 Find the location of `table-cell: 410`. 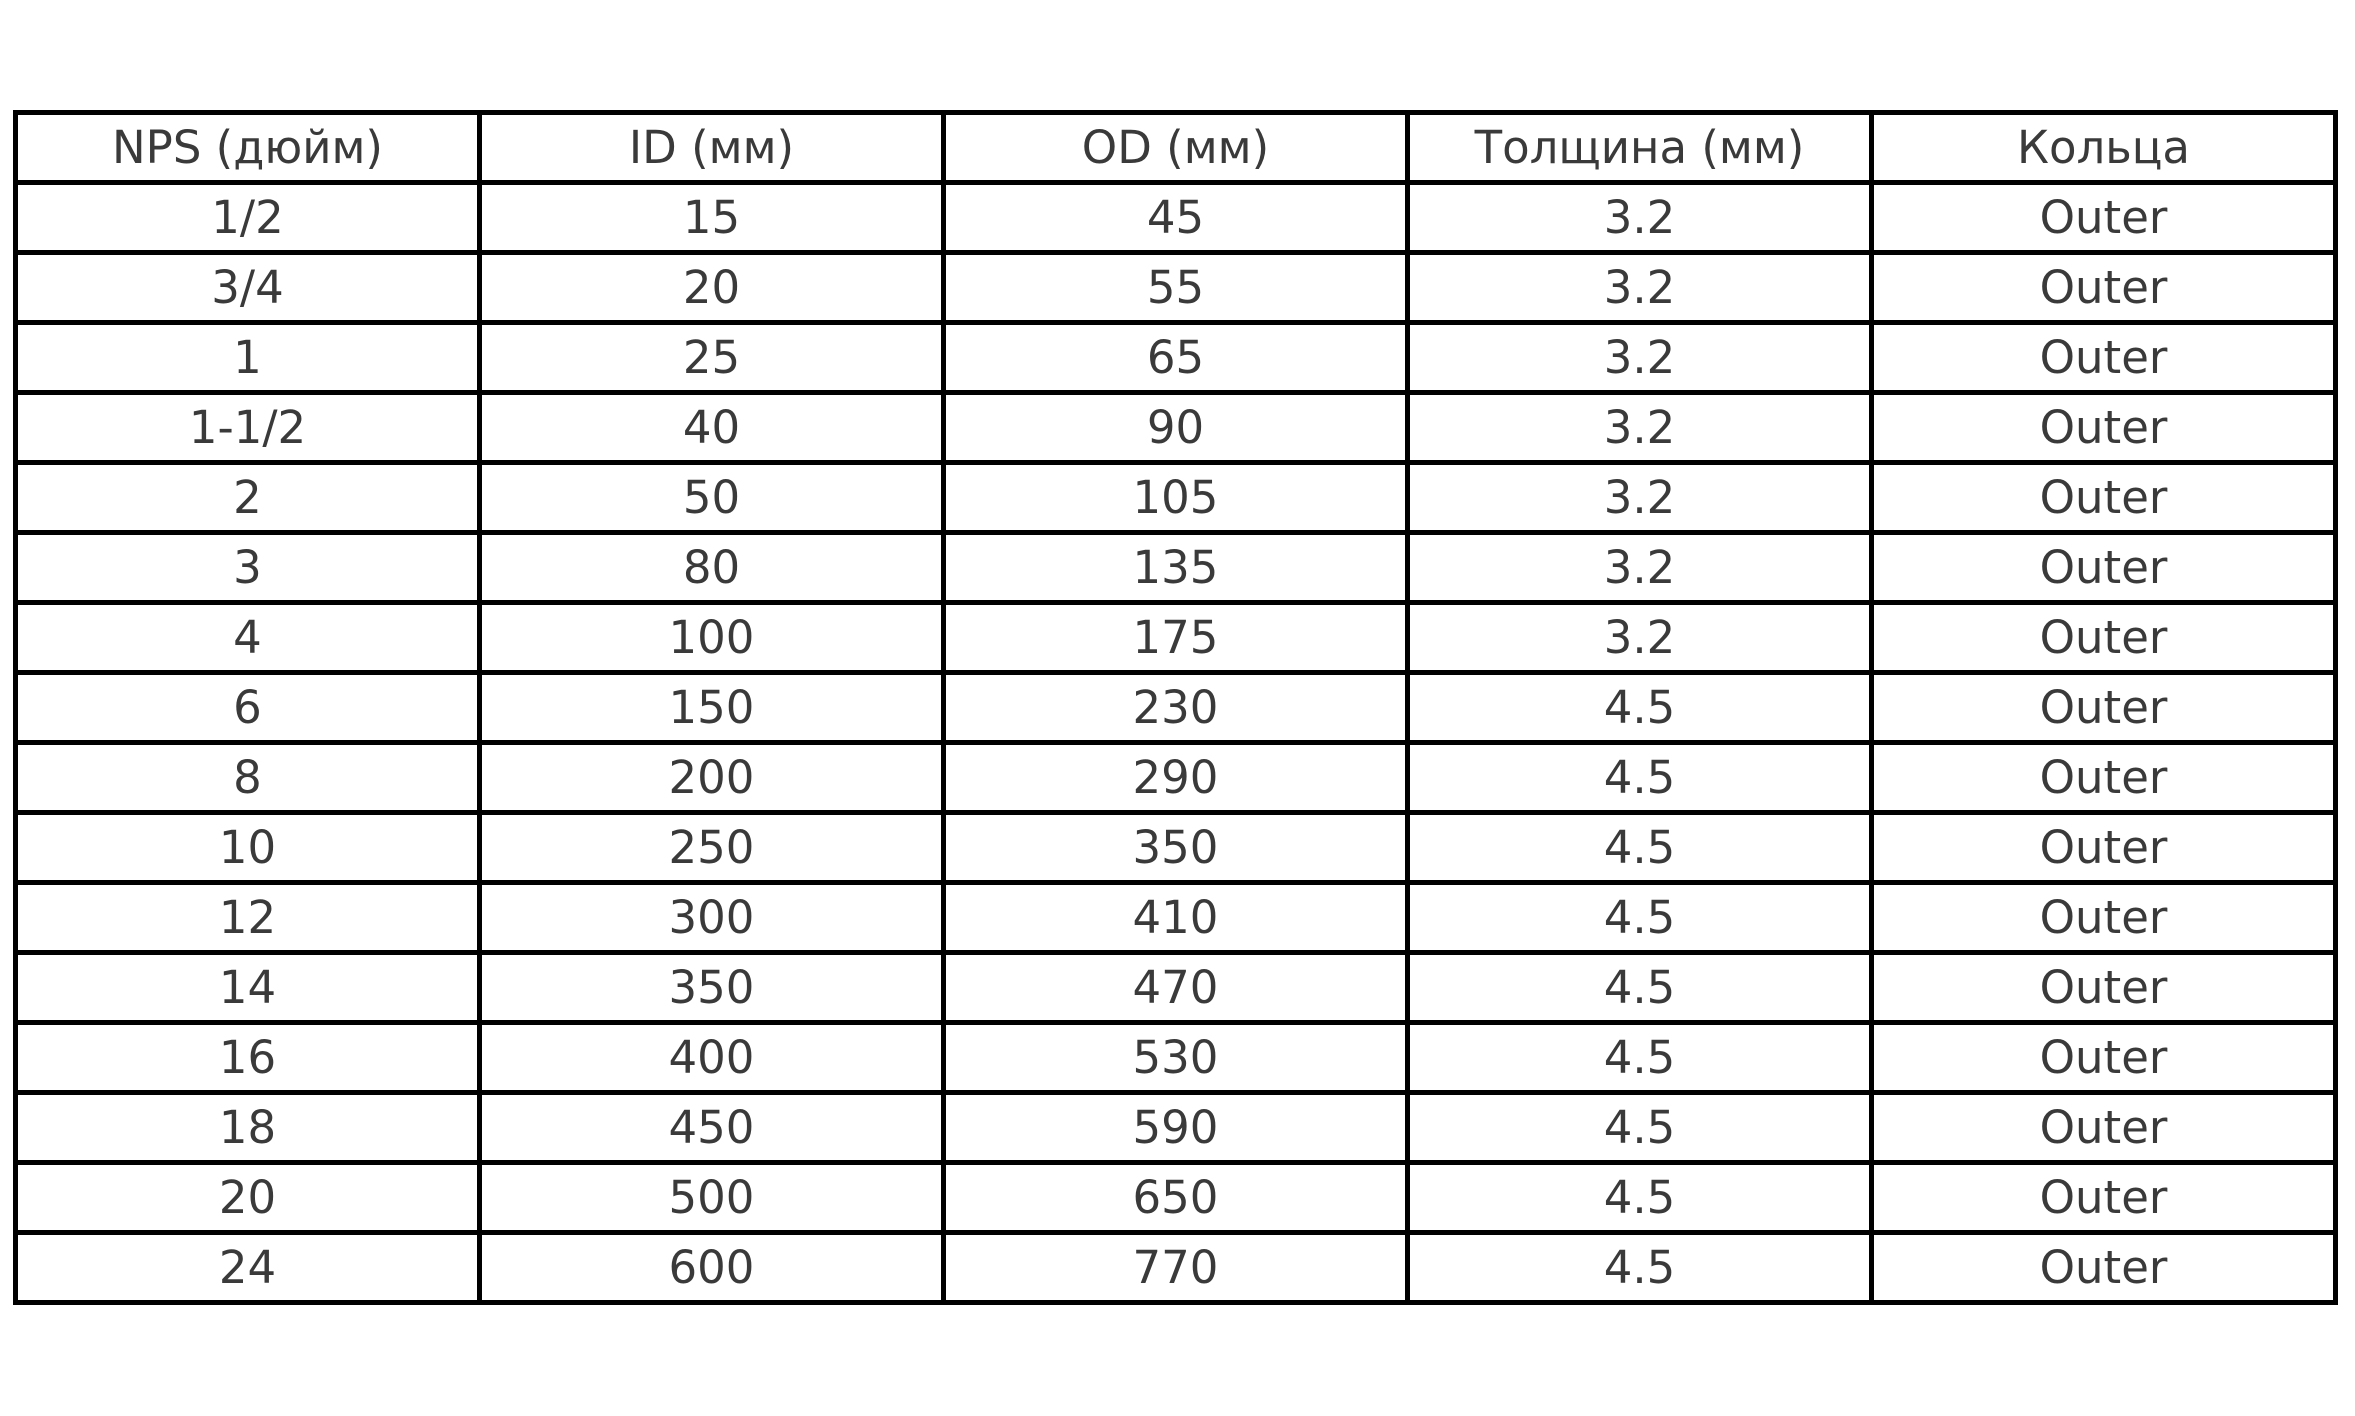

table-cell: 410 is located at coordinates (1175, 917).